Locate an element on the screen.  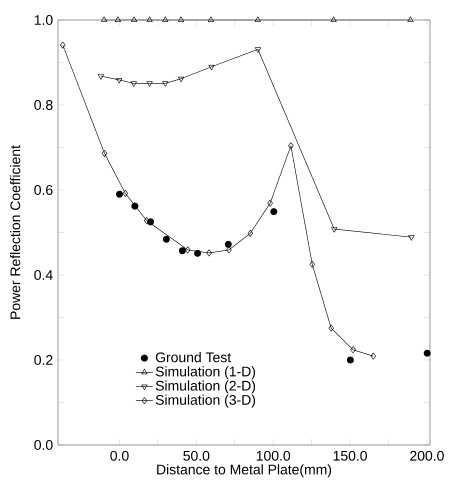
x-tick-label: 100.0 is located at coordinates (273, 455).